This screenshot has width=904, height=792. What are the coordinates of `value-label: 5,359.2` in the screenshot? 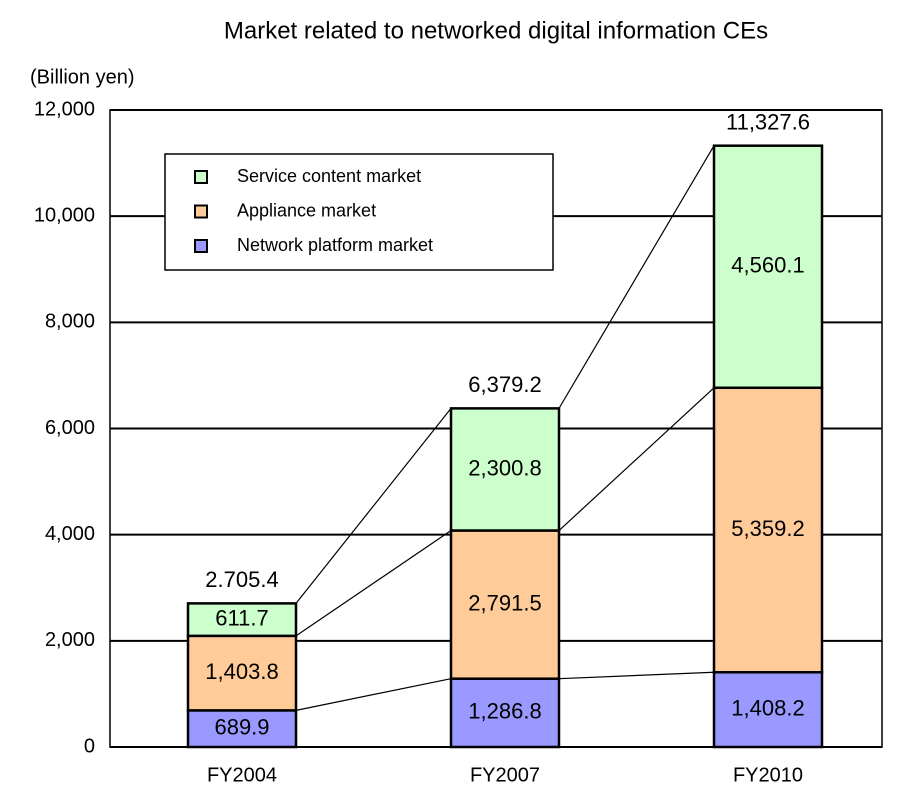 It's located at (767, 528).